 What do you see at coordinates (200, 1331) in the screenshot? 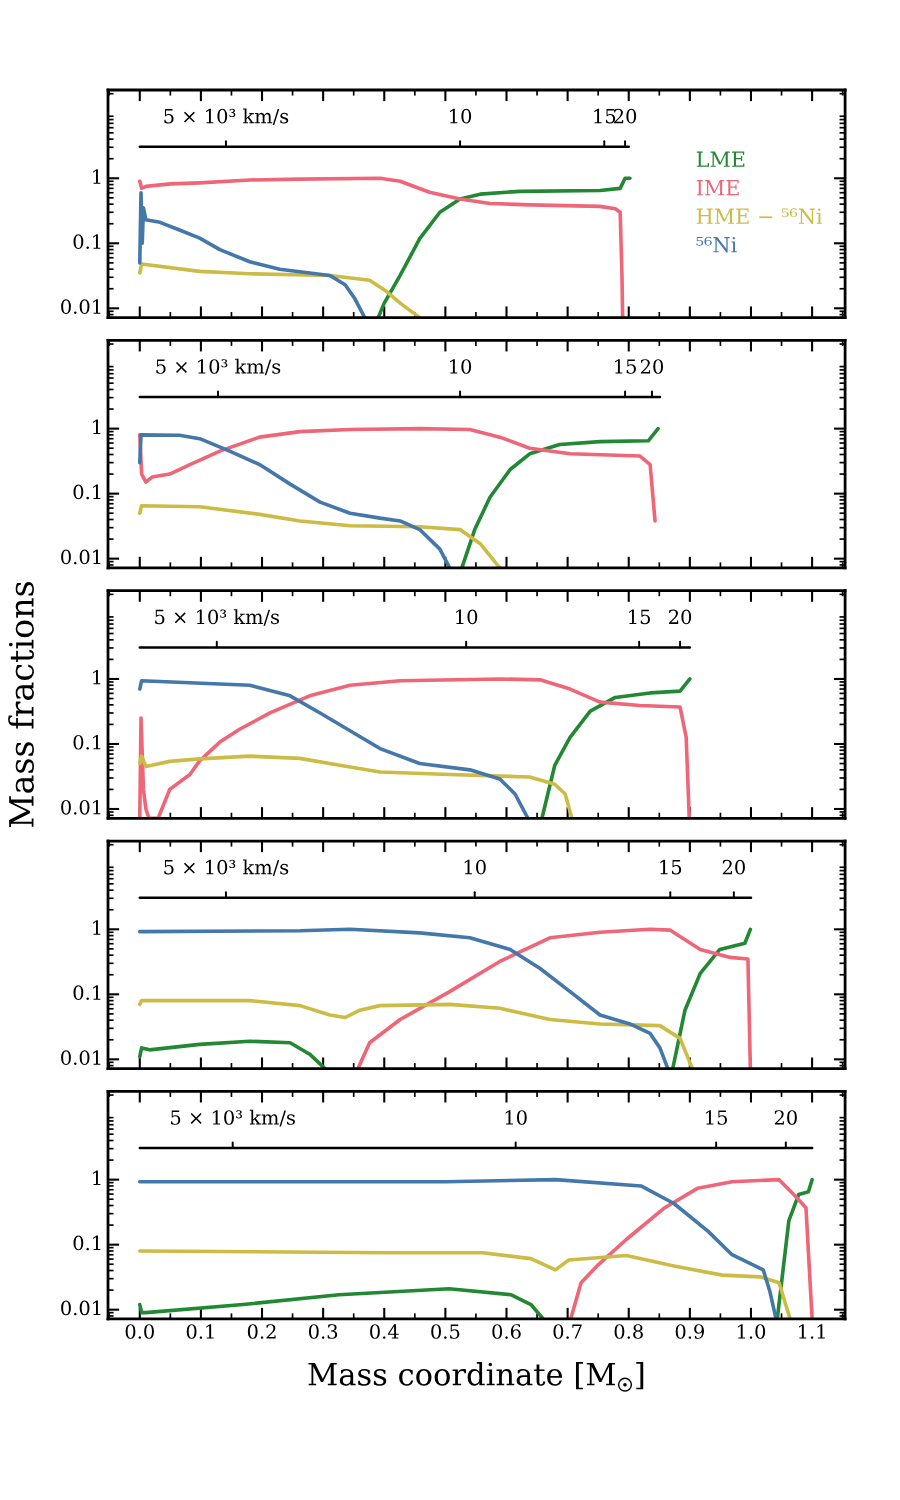
I see `x-tick-label: 0.1` at bounding box center [200, 1331].